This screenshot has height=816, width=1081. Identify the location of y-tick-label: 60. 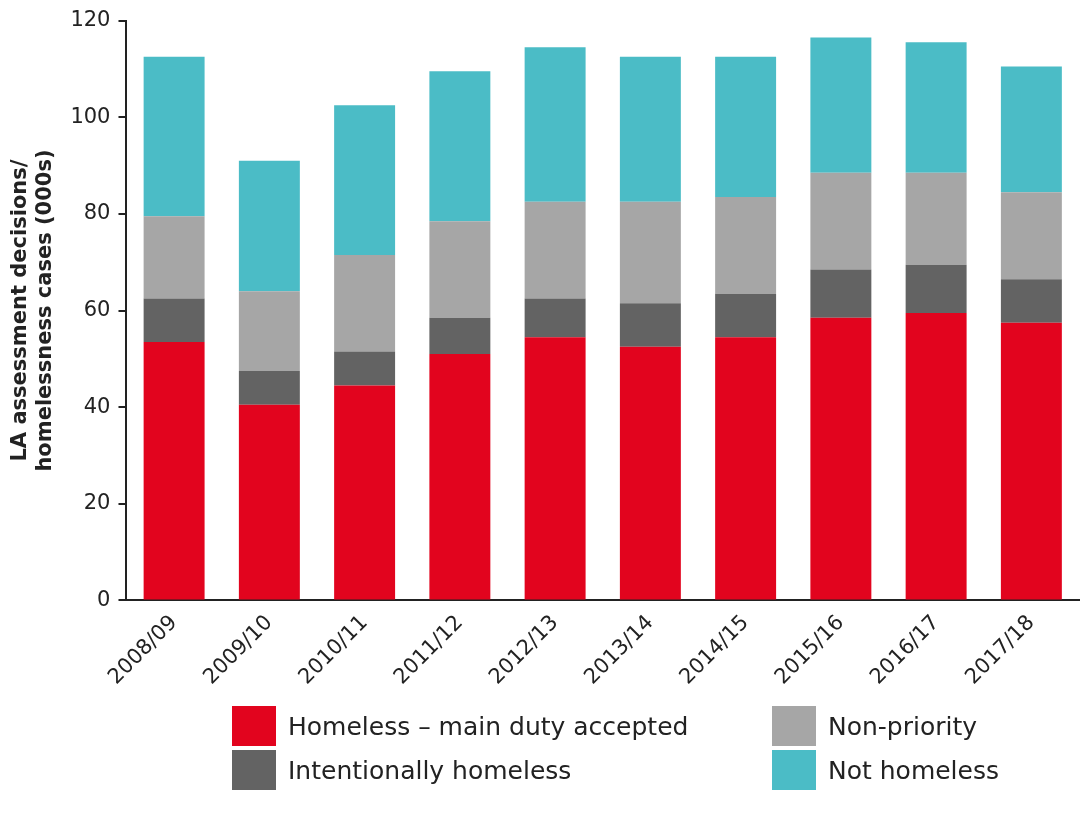
(97, 309).